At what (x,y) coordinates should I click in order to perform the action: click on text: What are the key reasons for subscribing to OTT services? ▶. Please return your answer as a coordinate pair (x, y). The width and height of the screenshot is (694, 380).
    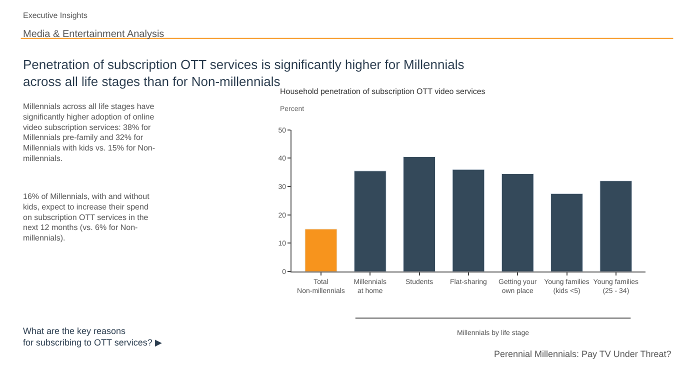
    Looking at the image, I should click on (92, 337).